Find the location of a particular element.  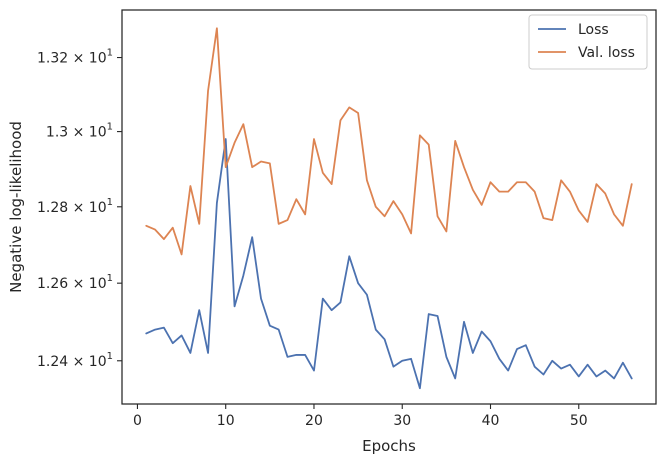

x-tick-label: 20 is located at coordinates (314, 421).